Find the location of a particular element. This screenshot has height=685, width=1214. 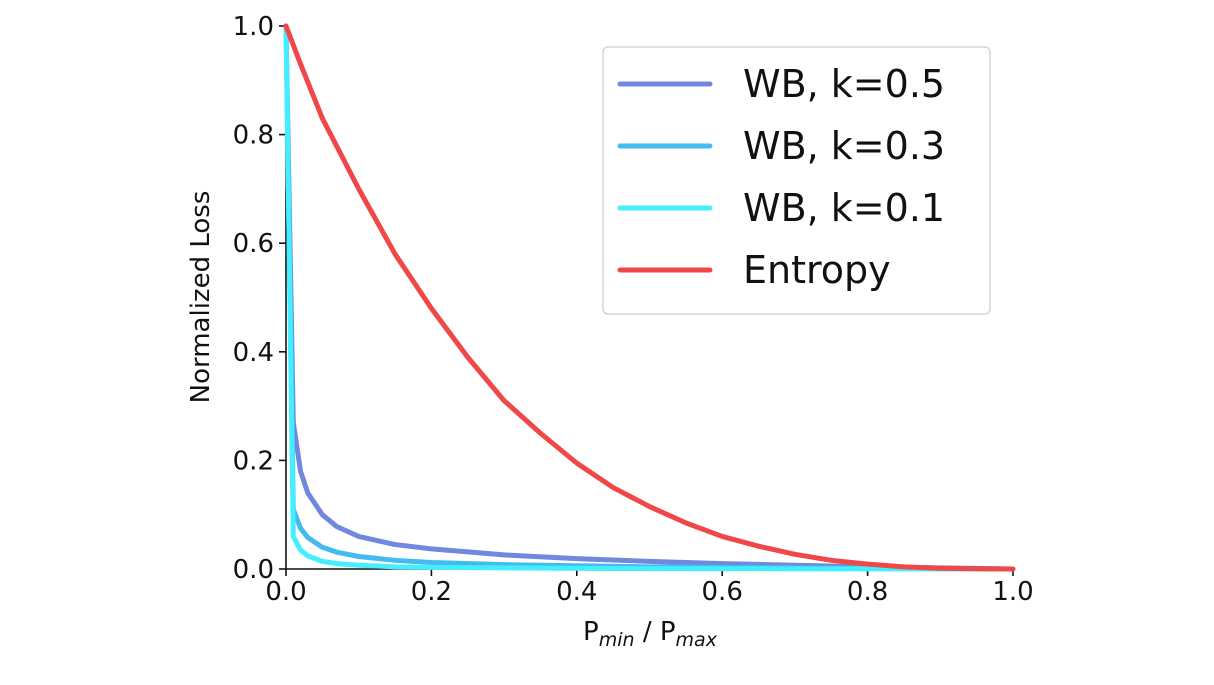

x-tick-label: 0.4 is located at coordinates (576, 592).